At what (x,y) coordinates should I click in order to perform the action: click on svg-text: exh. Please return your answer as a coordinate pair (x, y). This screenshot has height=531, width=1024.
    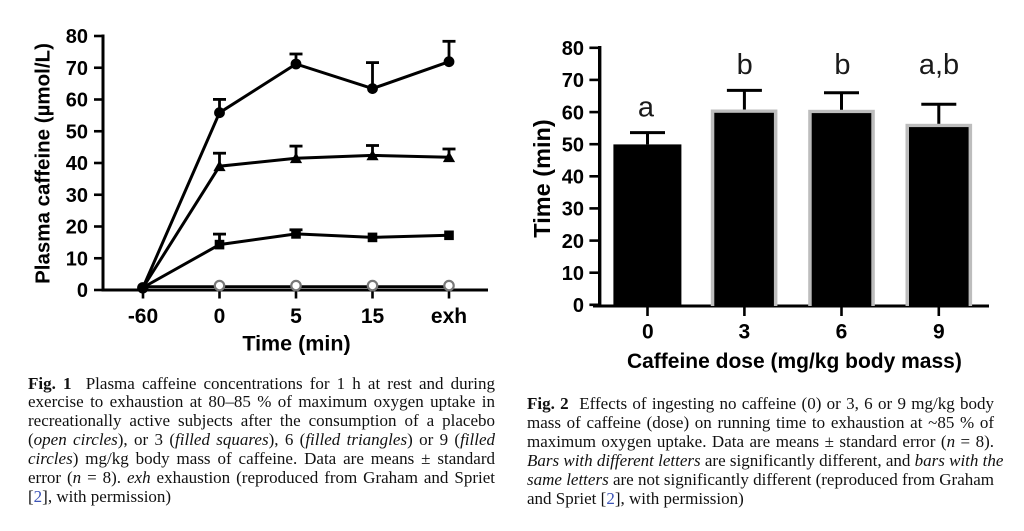
    Looking at the image, I should click on (449, 316).